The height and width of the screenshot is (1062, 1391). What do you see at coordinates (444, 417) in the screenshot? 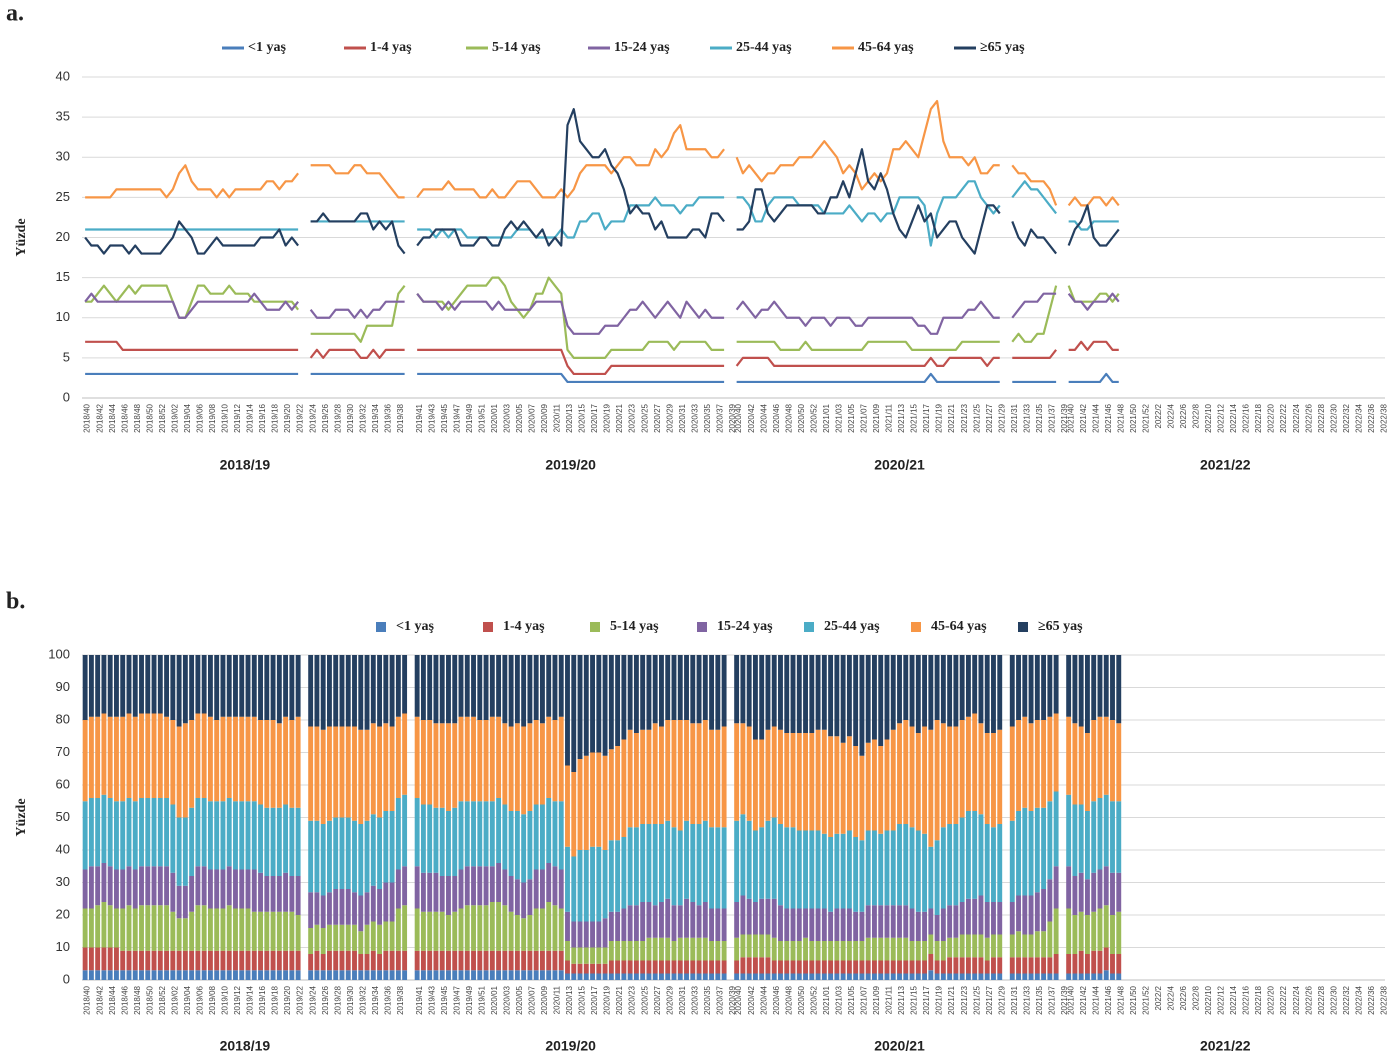
I see `x-tick-label: 2019/45` at bounding box center [444, 417].